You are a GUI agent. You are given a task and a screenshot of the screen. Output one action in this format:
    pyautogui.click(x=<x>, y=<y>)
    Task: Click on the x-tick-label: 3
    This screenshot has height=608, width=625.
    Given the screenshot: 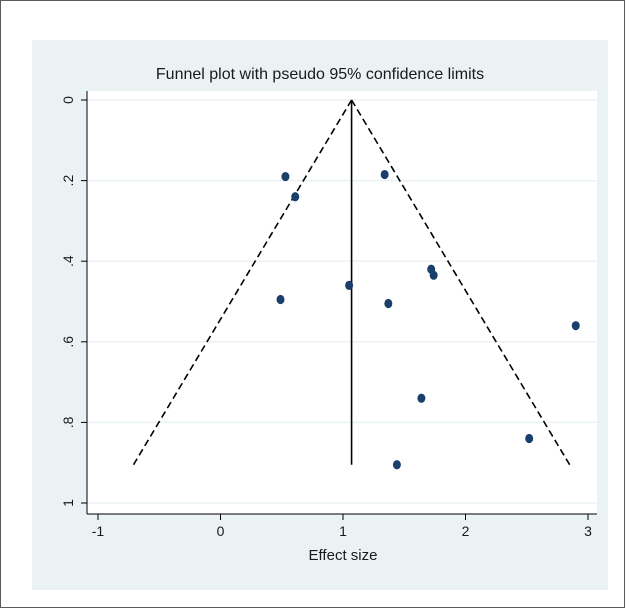 What is the action you would take?
    pyautogui.click(x=588, y=531)
    